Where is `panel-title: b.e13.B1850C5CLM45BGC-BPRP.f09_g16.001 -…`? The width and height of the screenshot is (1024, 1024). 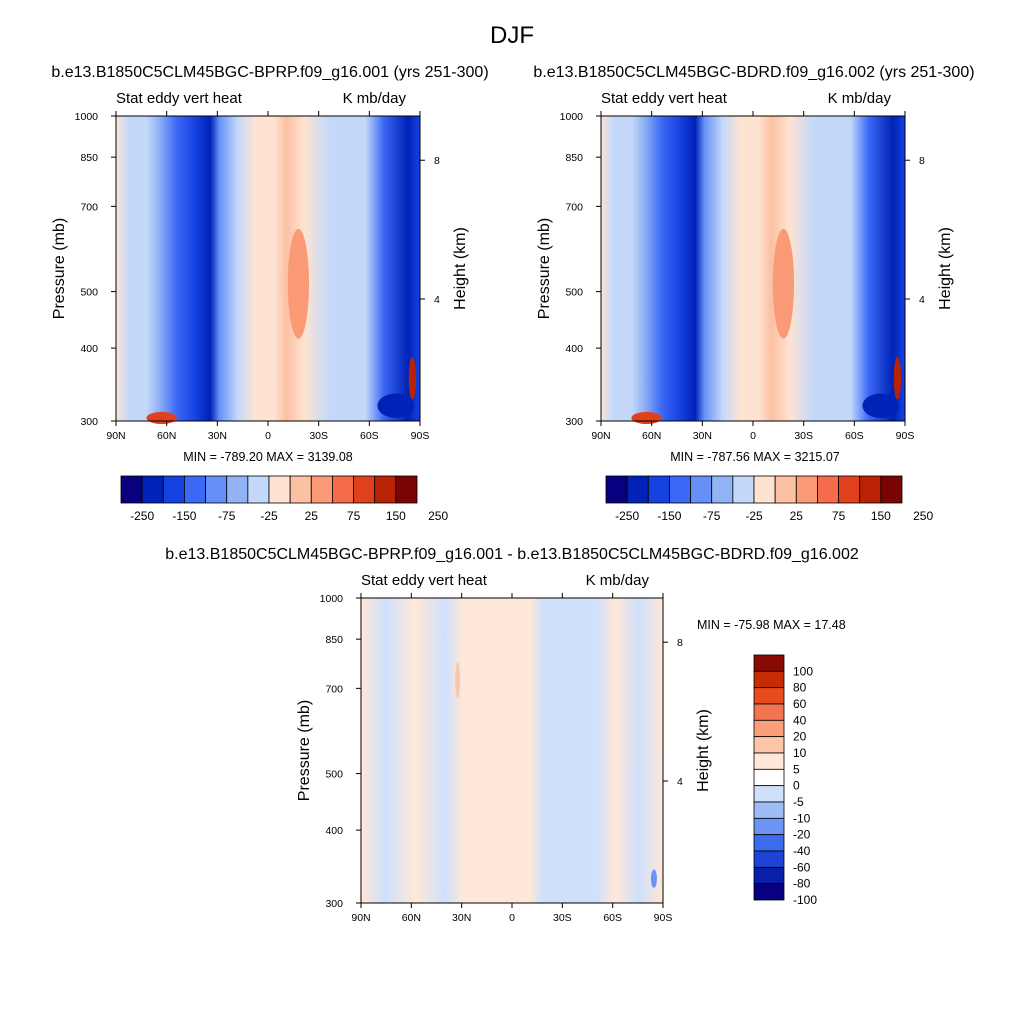 panel-title: b.e13.B1850C5CLM45BGC-BPRP.f09_g16.001 -… is located at coordinates (512, 554).